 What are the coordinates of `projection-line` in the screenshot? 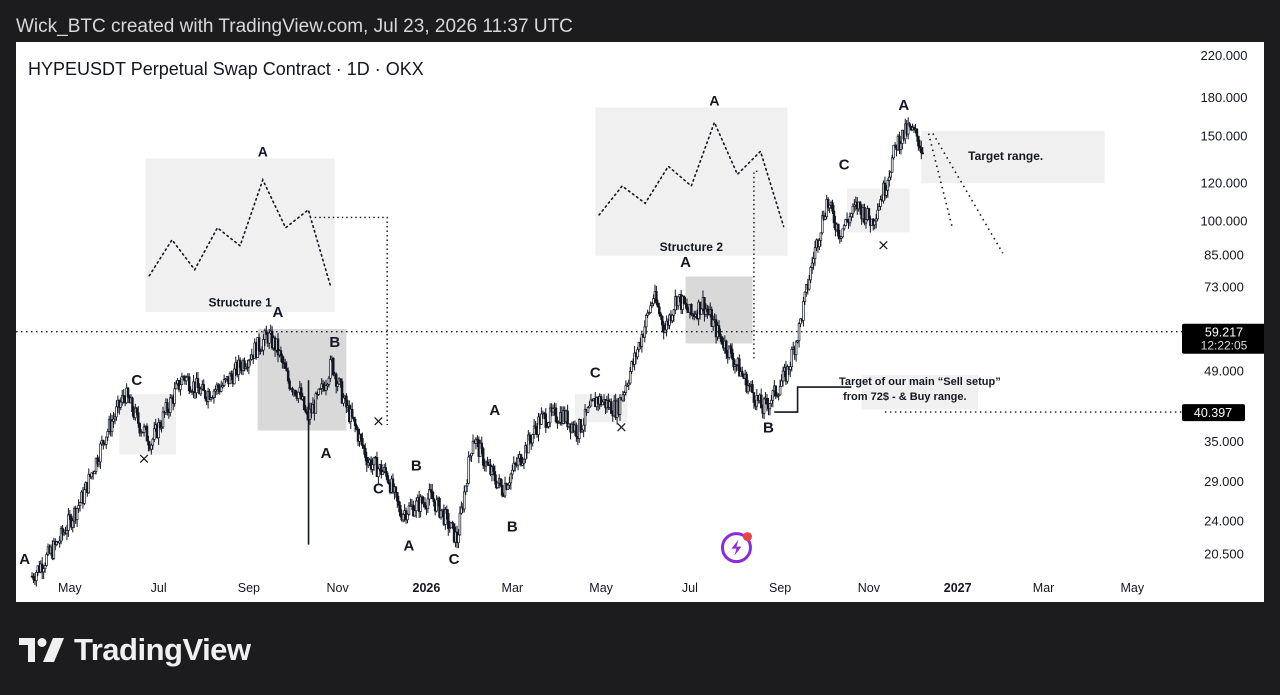 It's located at (968, 193).